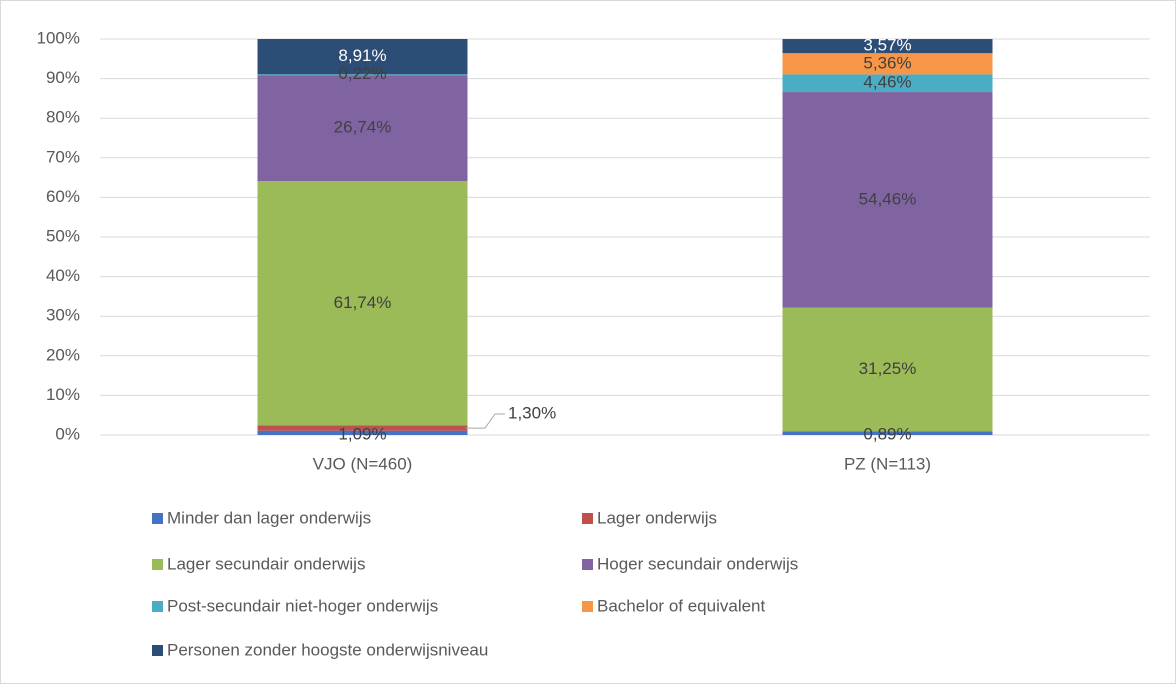 Image resolution: width=1176 pixels, height=684 pixels. Describe the element at coordinates (63, 156) in the screenshot. I see `y-tick-label: 70%` at that location.